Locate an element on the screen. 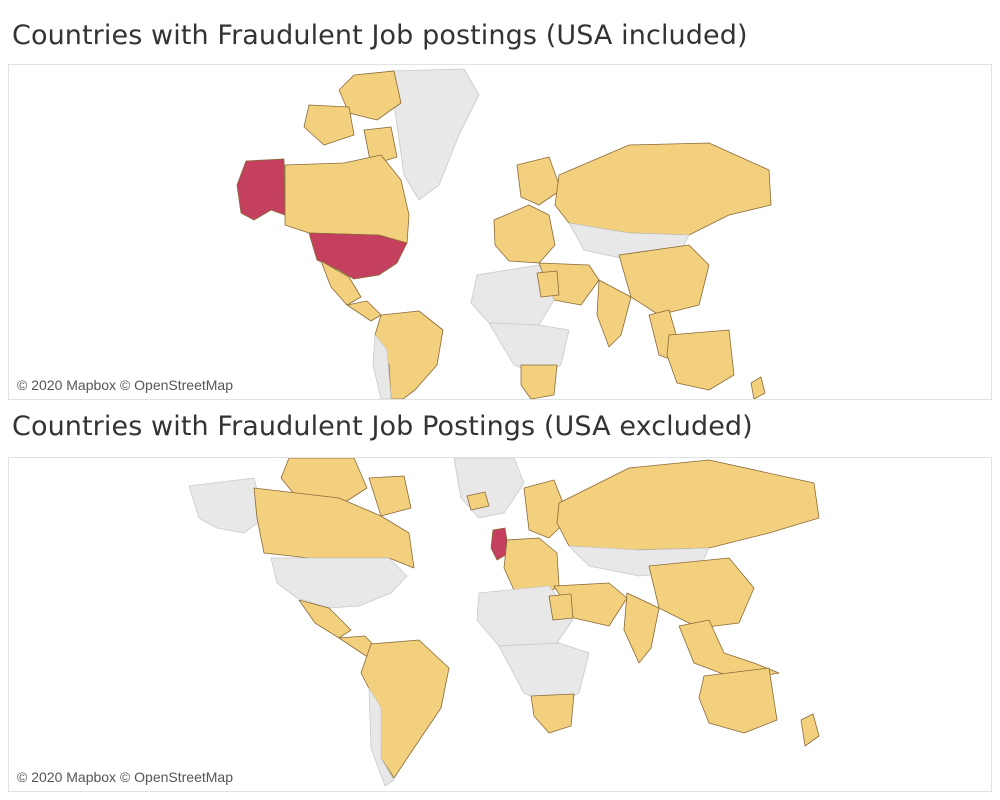 The width and height of the screenshot is (1000, 800). canadian-arctic-islands is located at coordinates (352, 118).